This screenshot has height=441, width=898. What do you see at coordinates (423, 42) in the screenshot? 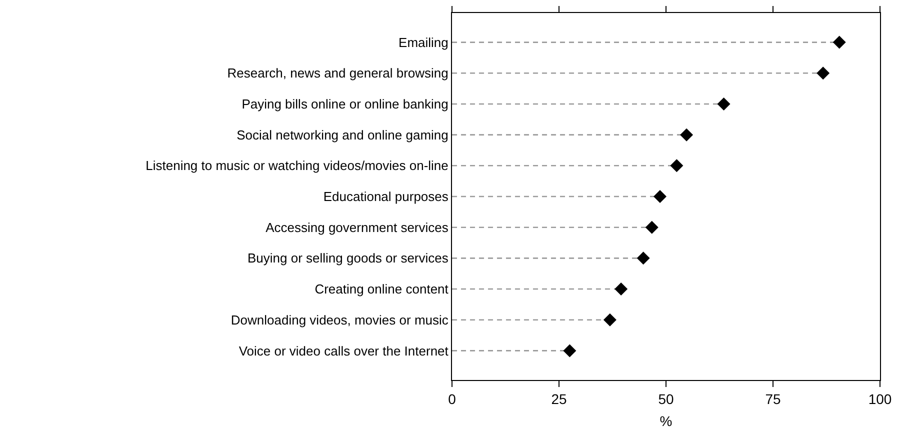
I see `y-tick-label: Emailing` at bounding box center [423, 42].